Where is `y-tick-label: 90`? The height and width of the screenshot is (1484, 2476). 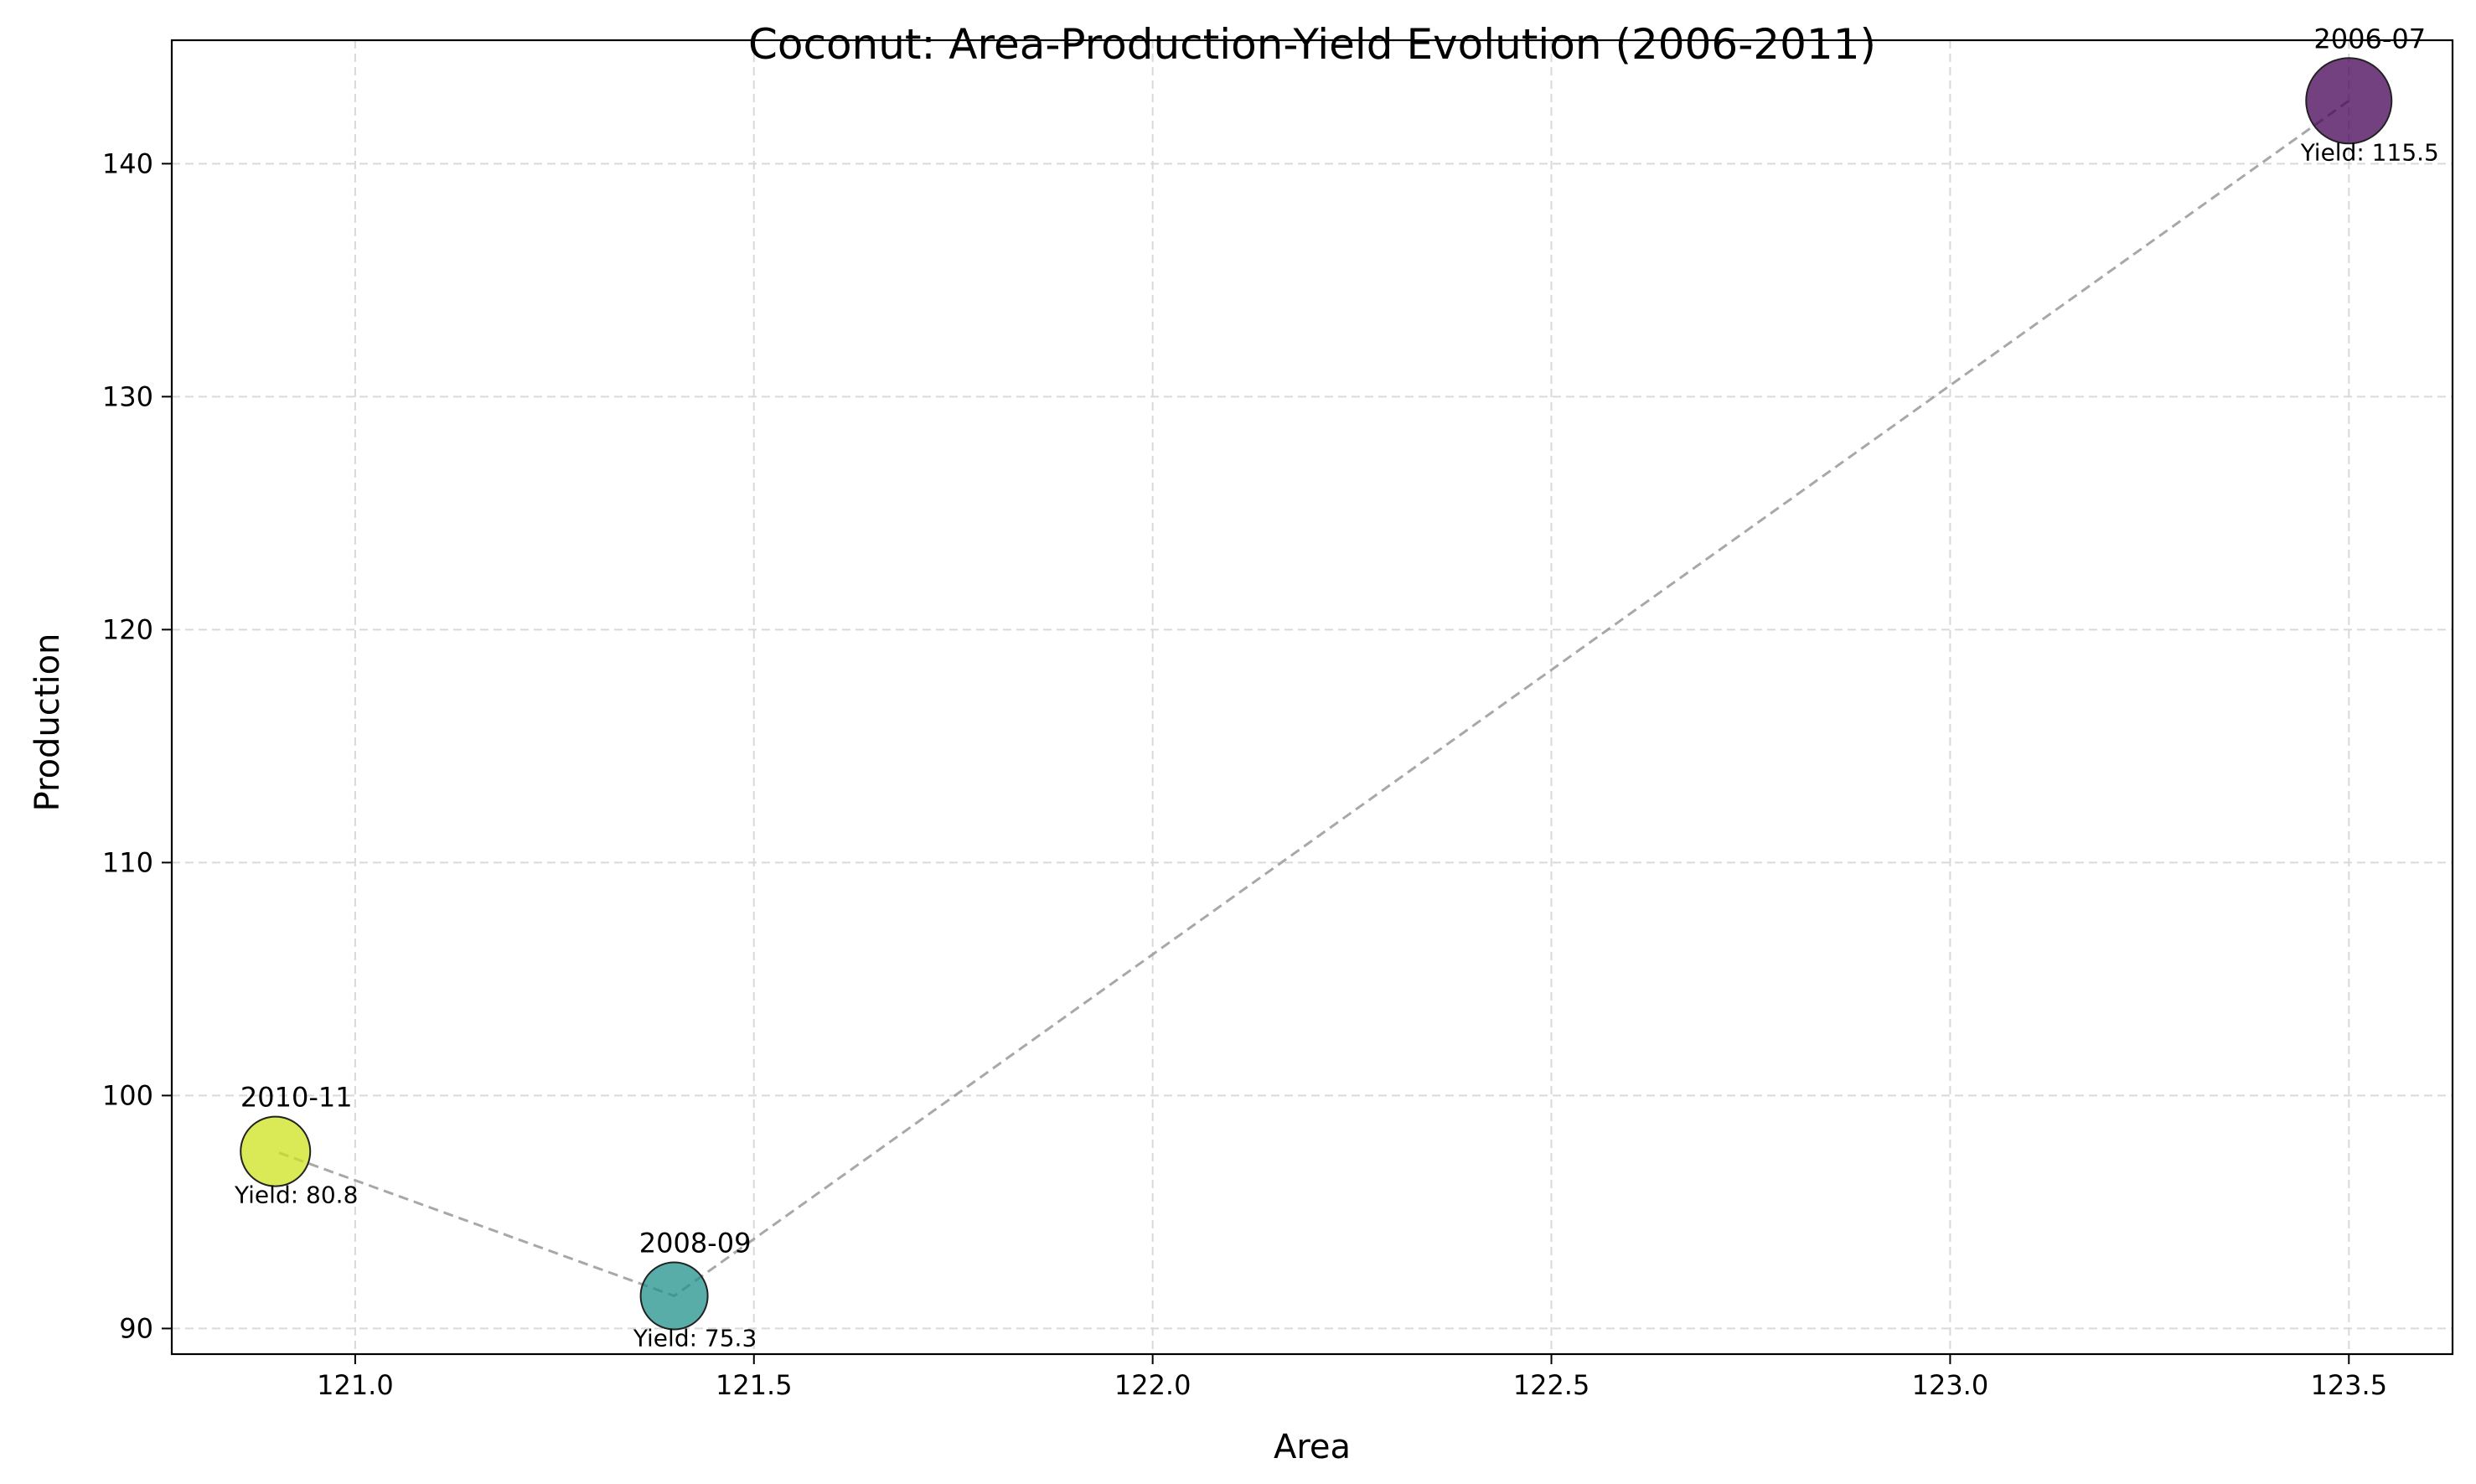 y-tick-label: 90 is located at coordinates (136, 1328).